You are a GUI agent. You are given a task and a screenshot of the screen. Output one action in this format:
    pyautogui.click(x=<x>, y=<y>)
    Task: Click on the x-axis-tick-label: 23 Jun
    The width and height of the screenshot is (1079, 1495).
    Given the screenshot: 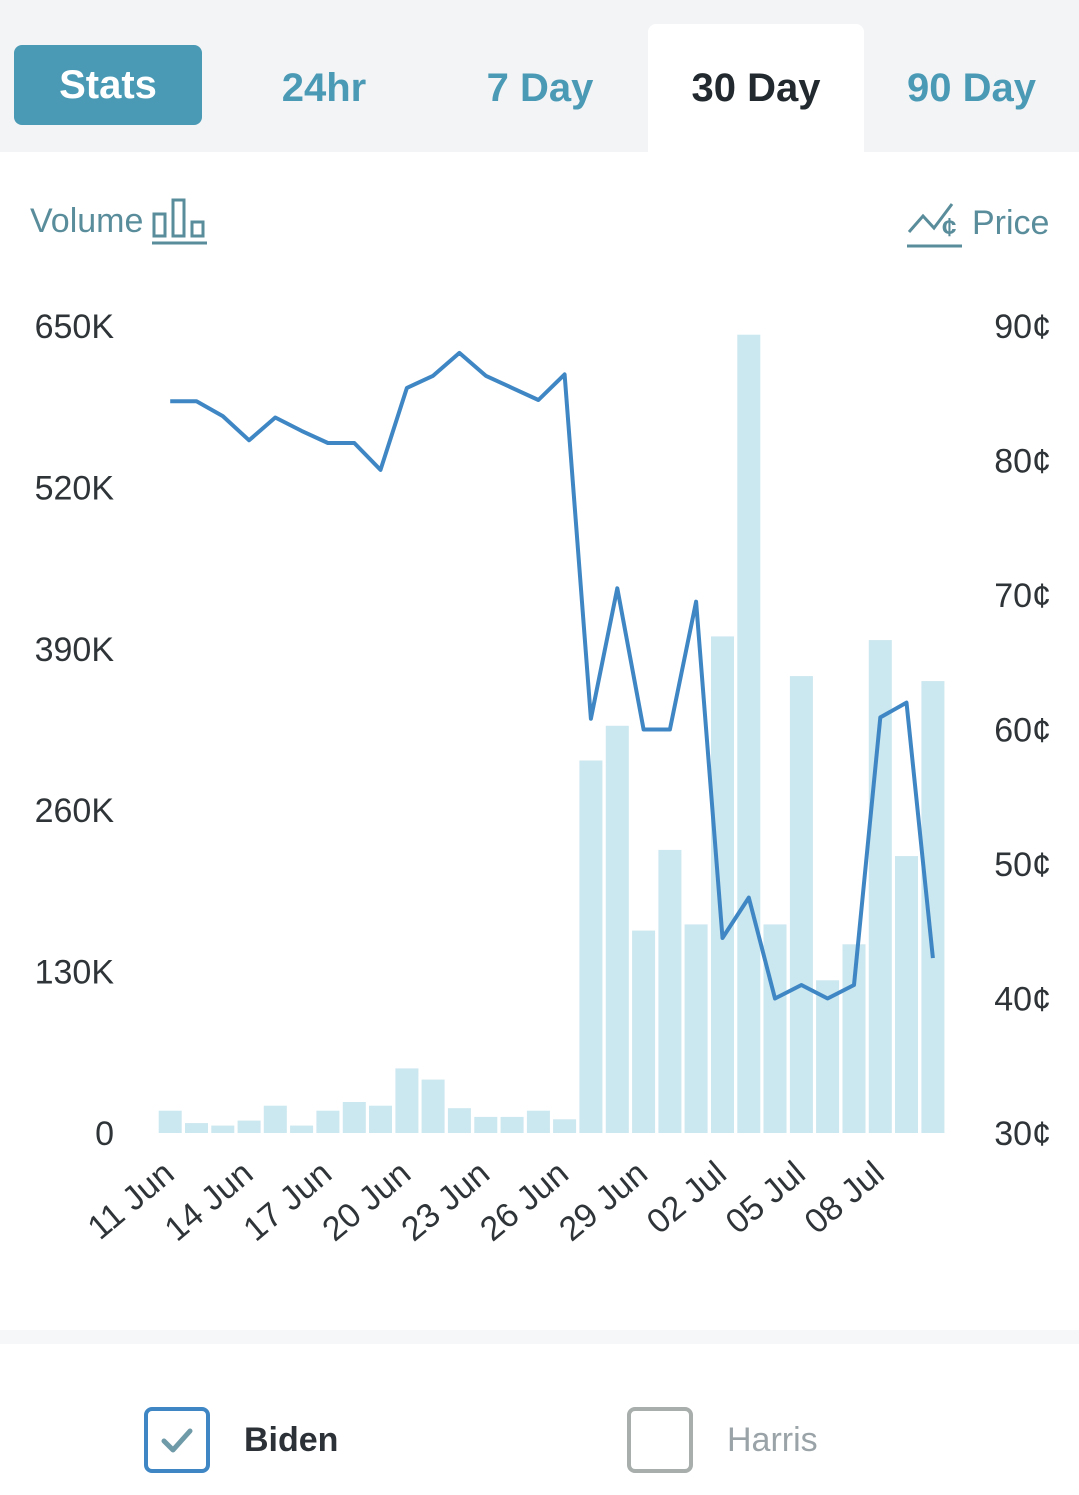 What is the action you would take?
    pyautogui.click(x=445, y=1201)
    